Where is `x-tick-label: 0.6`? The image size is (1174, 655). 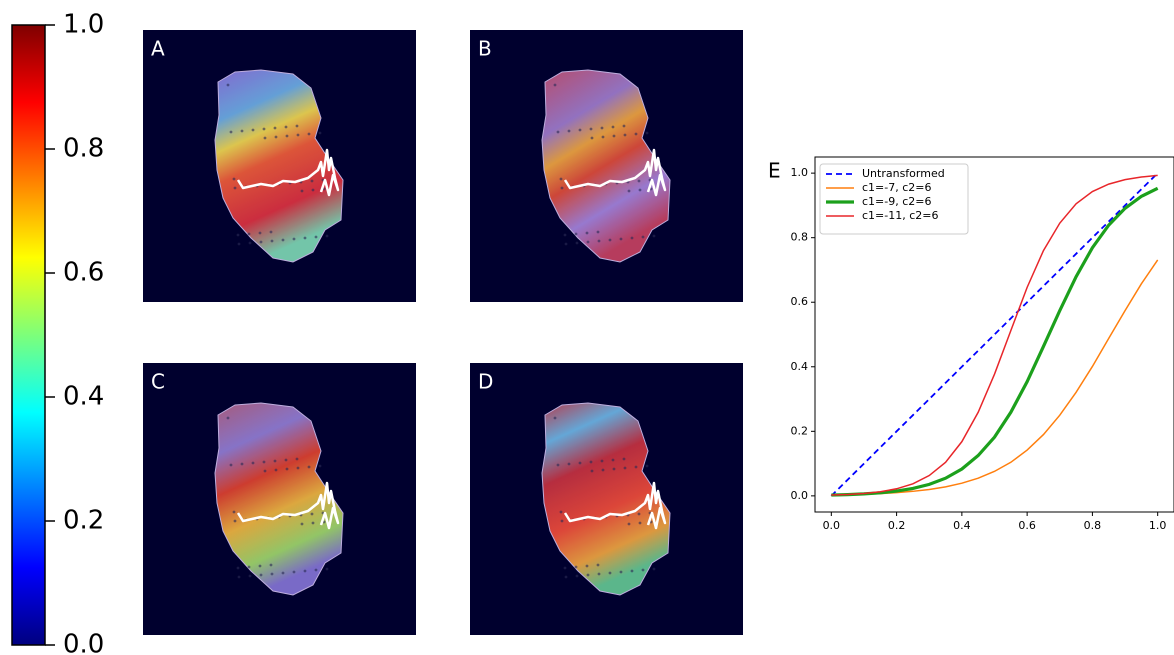
x-tick-label: 0.6 is located at coordinates (1027, 525).